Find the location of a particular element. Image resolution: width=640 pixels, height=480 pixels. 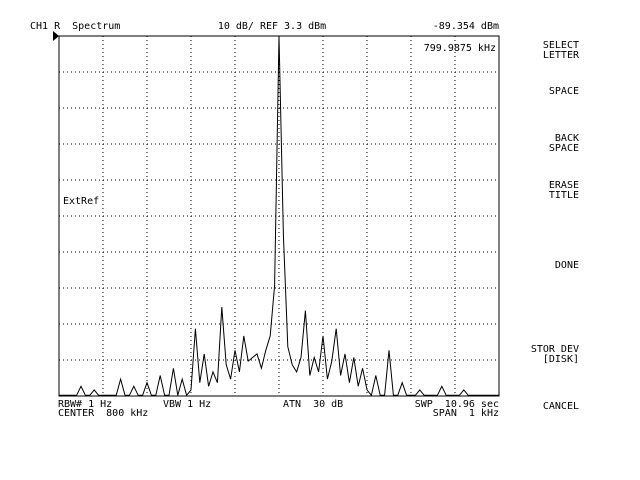

softkey-label: LETTER is located at coordinates (561, 55).